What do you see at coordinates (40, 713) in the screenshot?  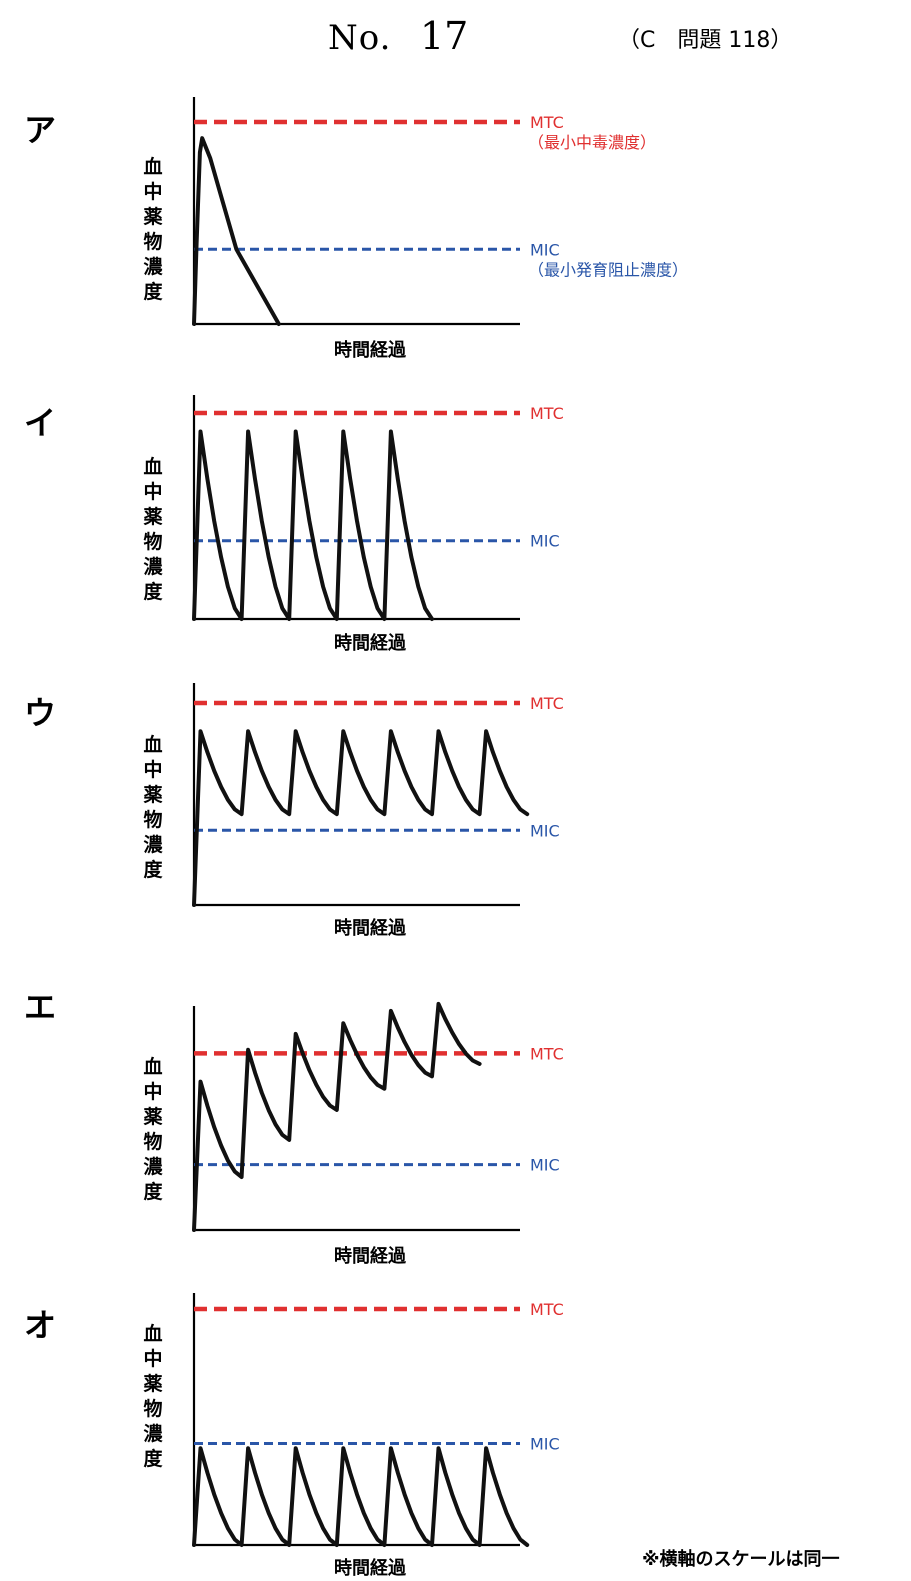 I see `panel-letter-u: ウ` at bounding box center [40, 713].